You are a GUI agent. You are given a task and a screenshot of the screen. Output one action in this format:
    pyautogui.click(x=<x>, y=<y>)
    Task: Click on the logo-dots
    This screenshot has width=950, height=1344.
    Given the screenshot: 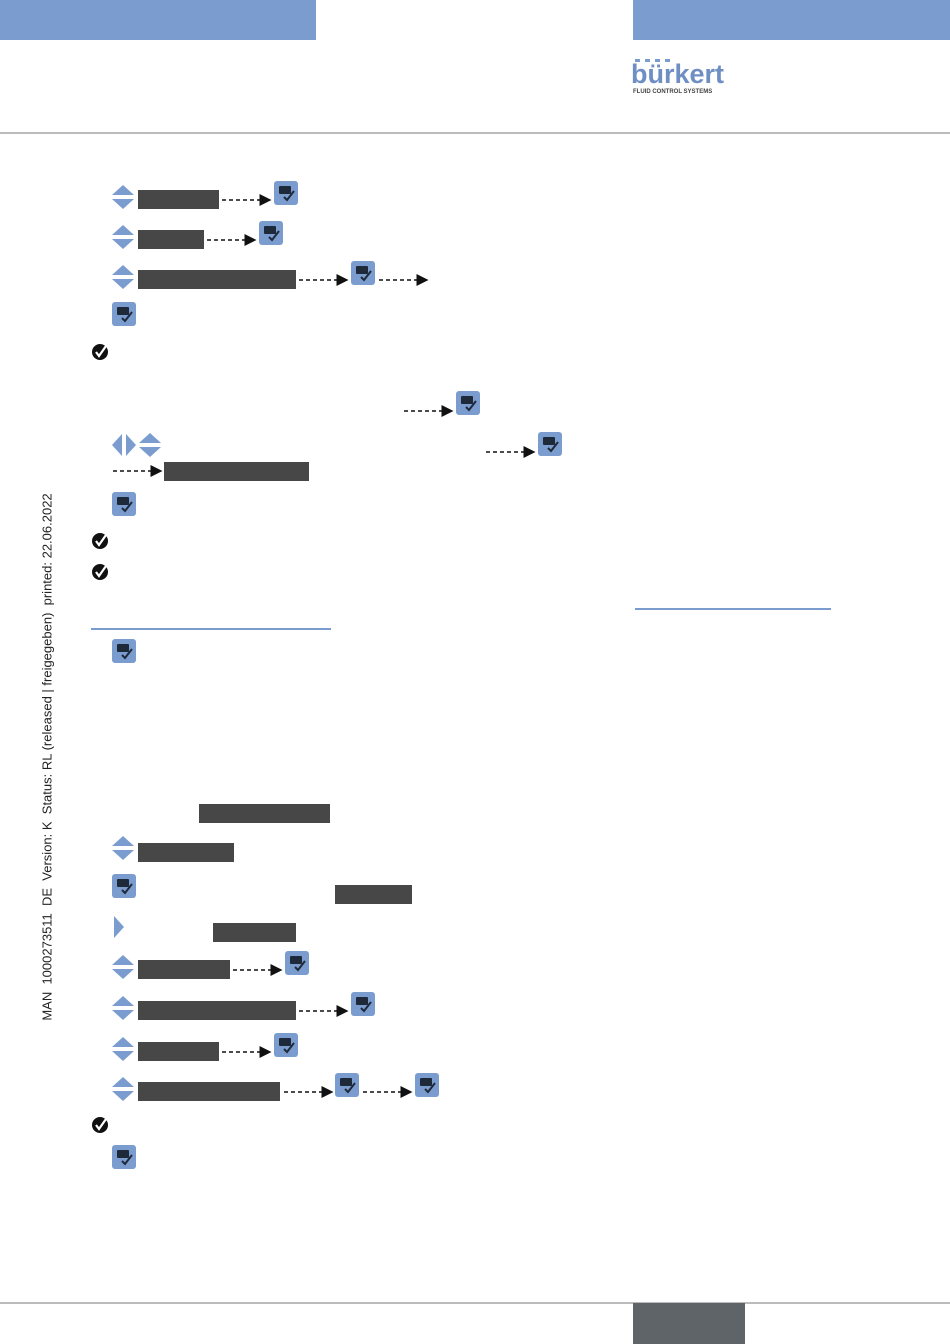 What is the action you would take?
    pyautogui.click(x=652, y=60)
    